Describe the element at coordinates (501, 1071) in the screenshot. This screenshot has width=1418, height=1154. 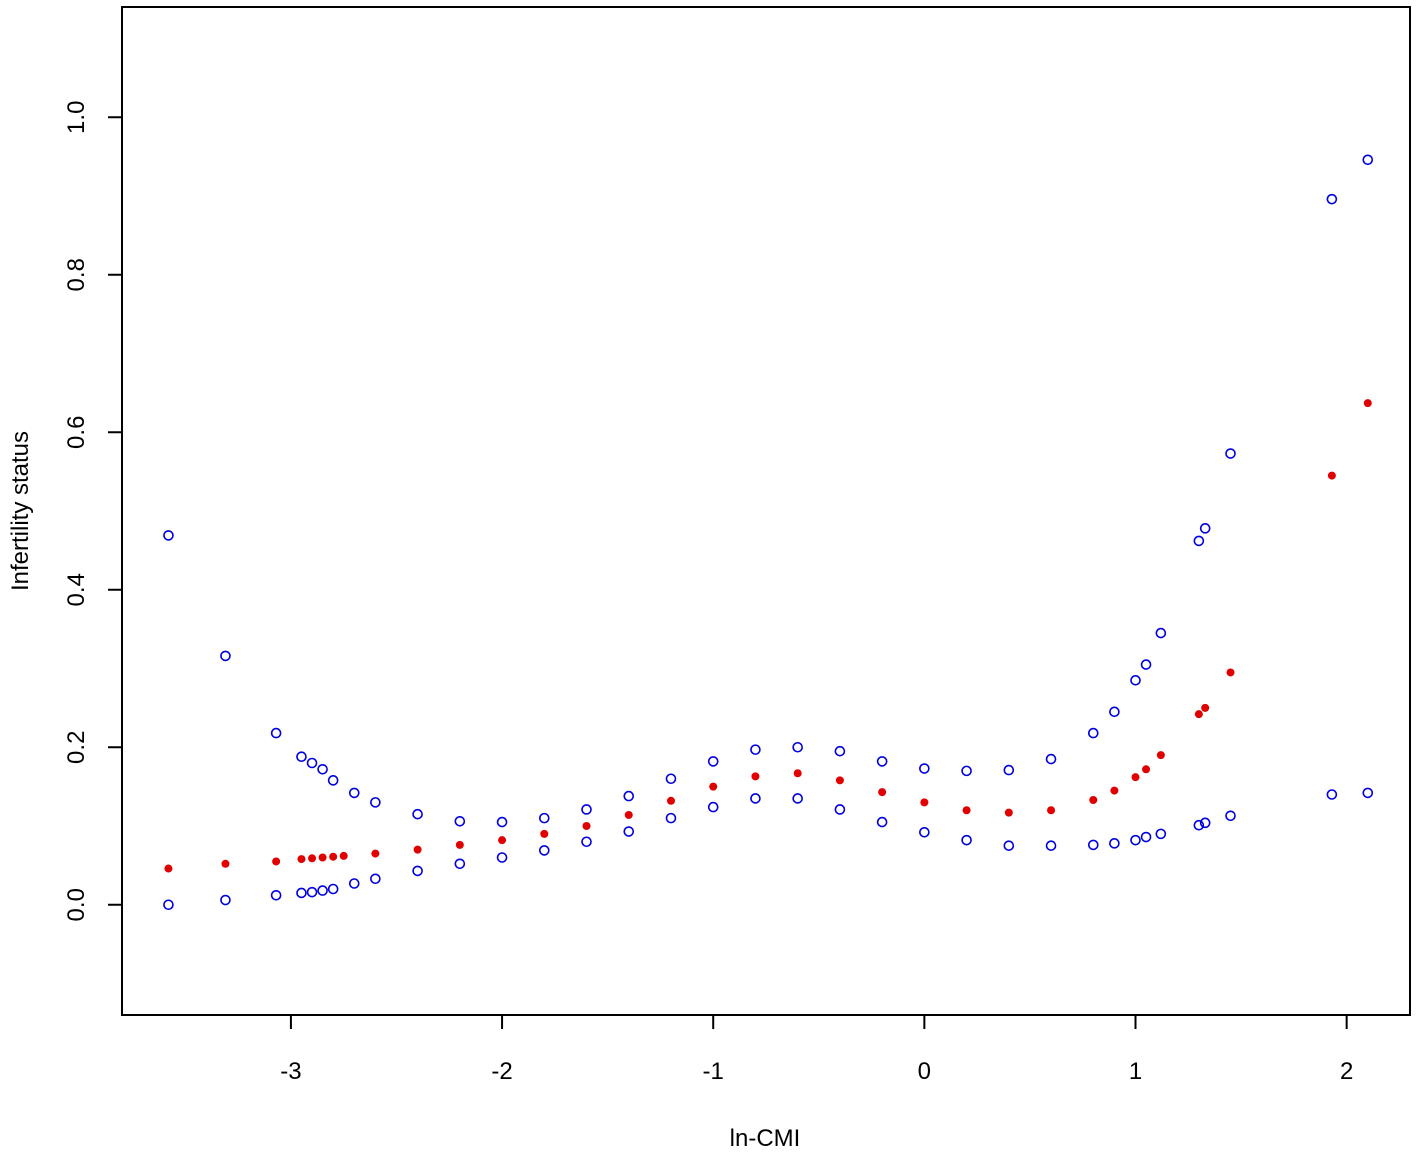
I see `x-tick-label: -2` at that location.